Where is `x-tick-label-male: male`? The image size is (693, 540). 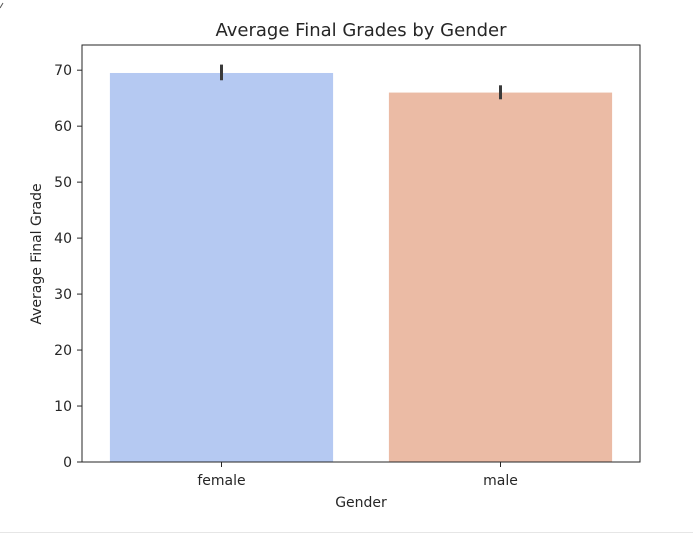
x-tick-label-male: male is located at coordinates (500, 481).